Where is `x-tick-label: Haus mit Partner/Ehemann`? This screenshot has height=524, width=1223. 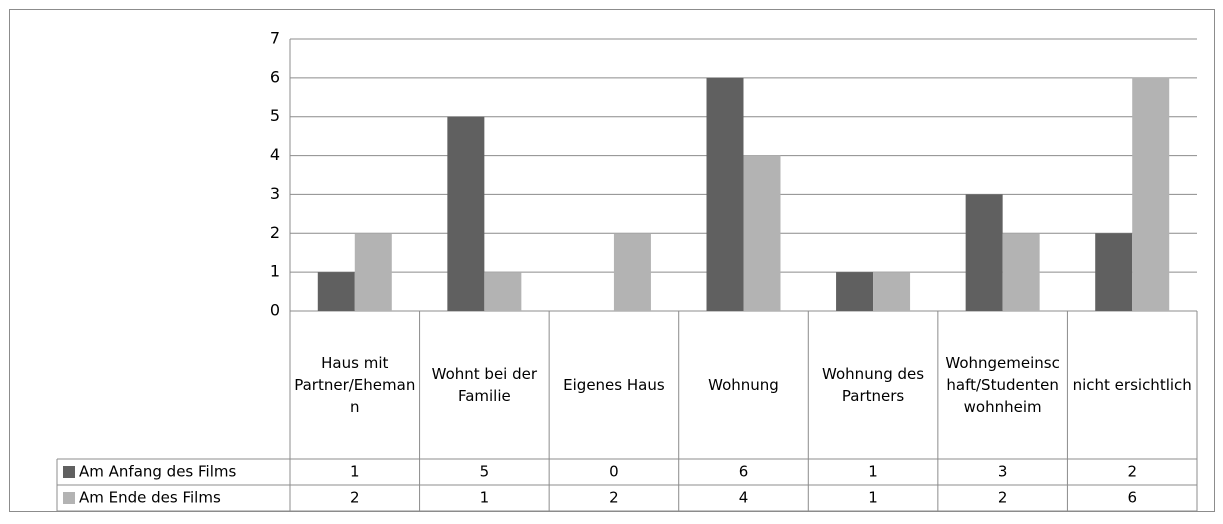
x-tick-label: Haus mit Partner/Ehemann is located at coordinates (355, 385).